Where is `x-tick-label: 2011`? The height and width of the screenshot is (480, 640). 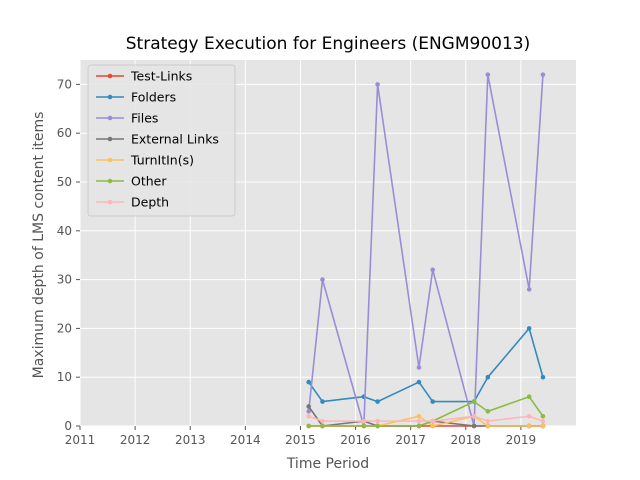 x-tick-label: 2011 is located at coordinates (80, 440).